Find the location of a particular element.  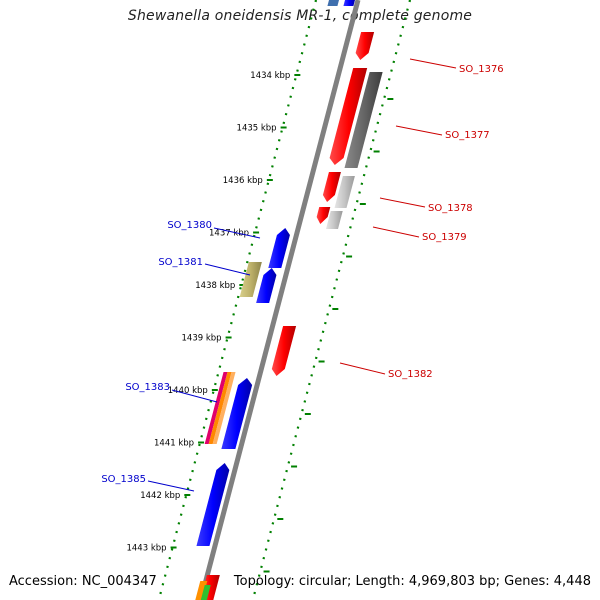

gene-so-1377b is located at coordinates (363, 120).